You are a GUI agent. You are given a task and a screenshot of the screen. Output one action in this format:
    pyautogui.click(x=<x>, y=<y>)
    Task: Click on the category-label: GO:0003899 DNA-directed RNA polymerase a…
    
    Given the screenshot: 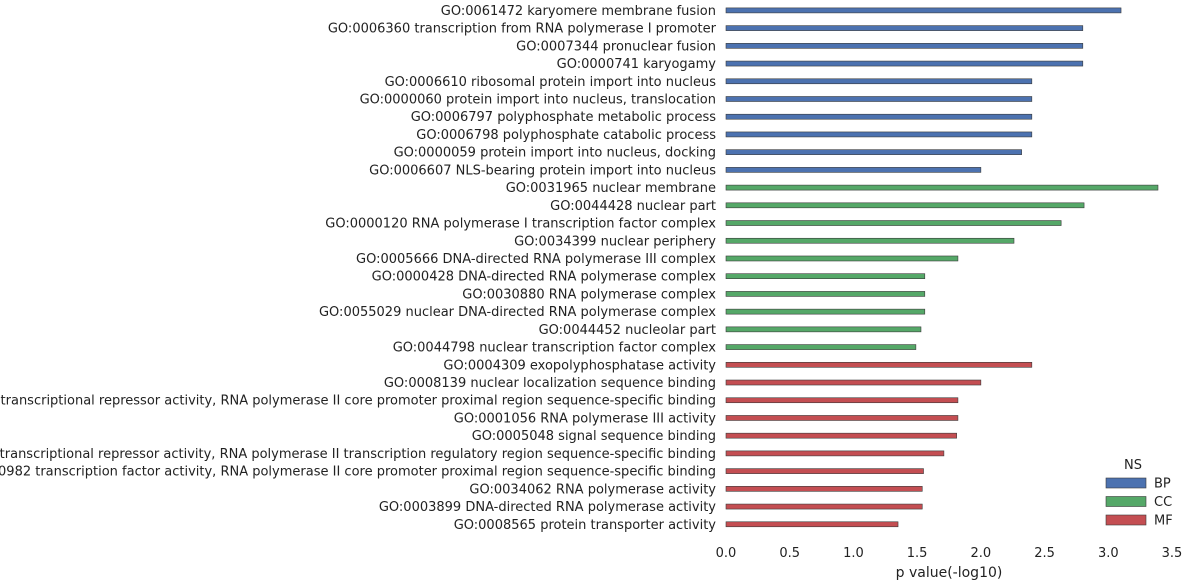 What is the action you would take?
    pyautogui.click(x=547, y=507)
    